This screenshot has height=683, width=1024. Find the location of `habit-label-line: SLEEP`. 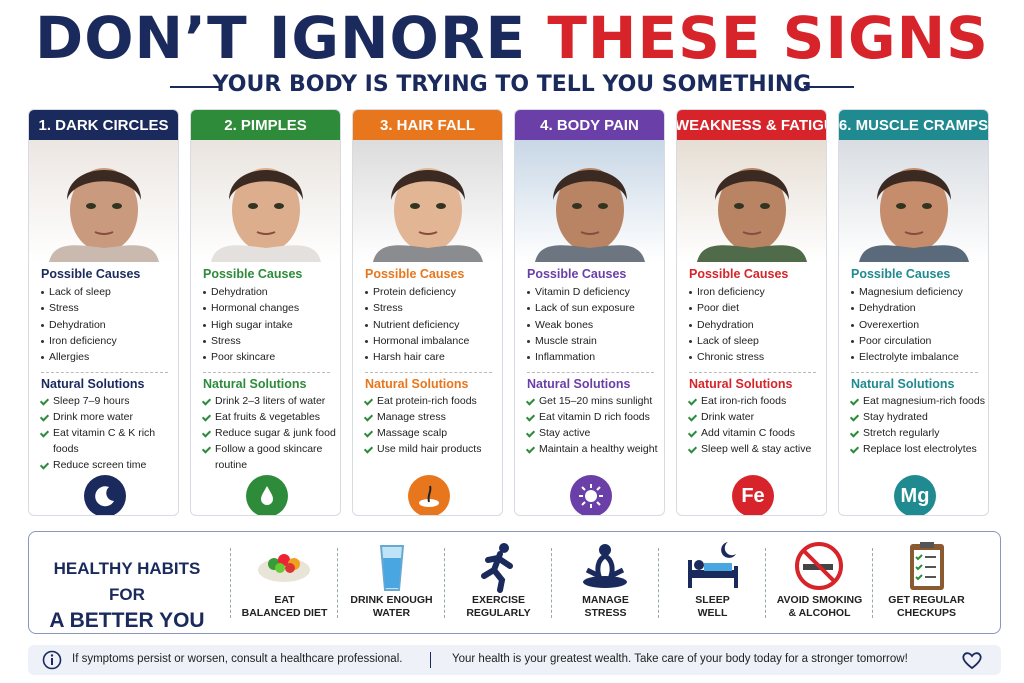

habit-label-line: SLEEP is located at coordinates (712, 600).